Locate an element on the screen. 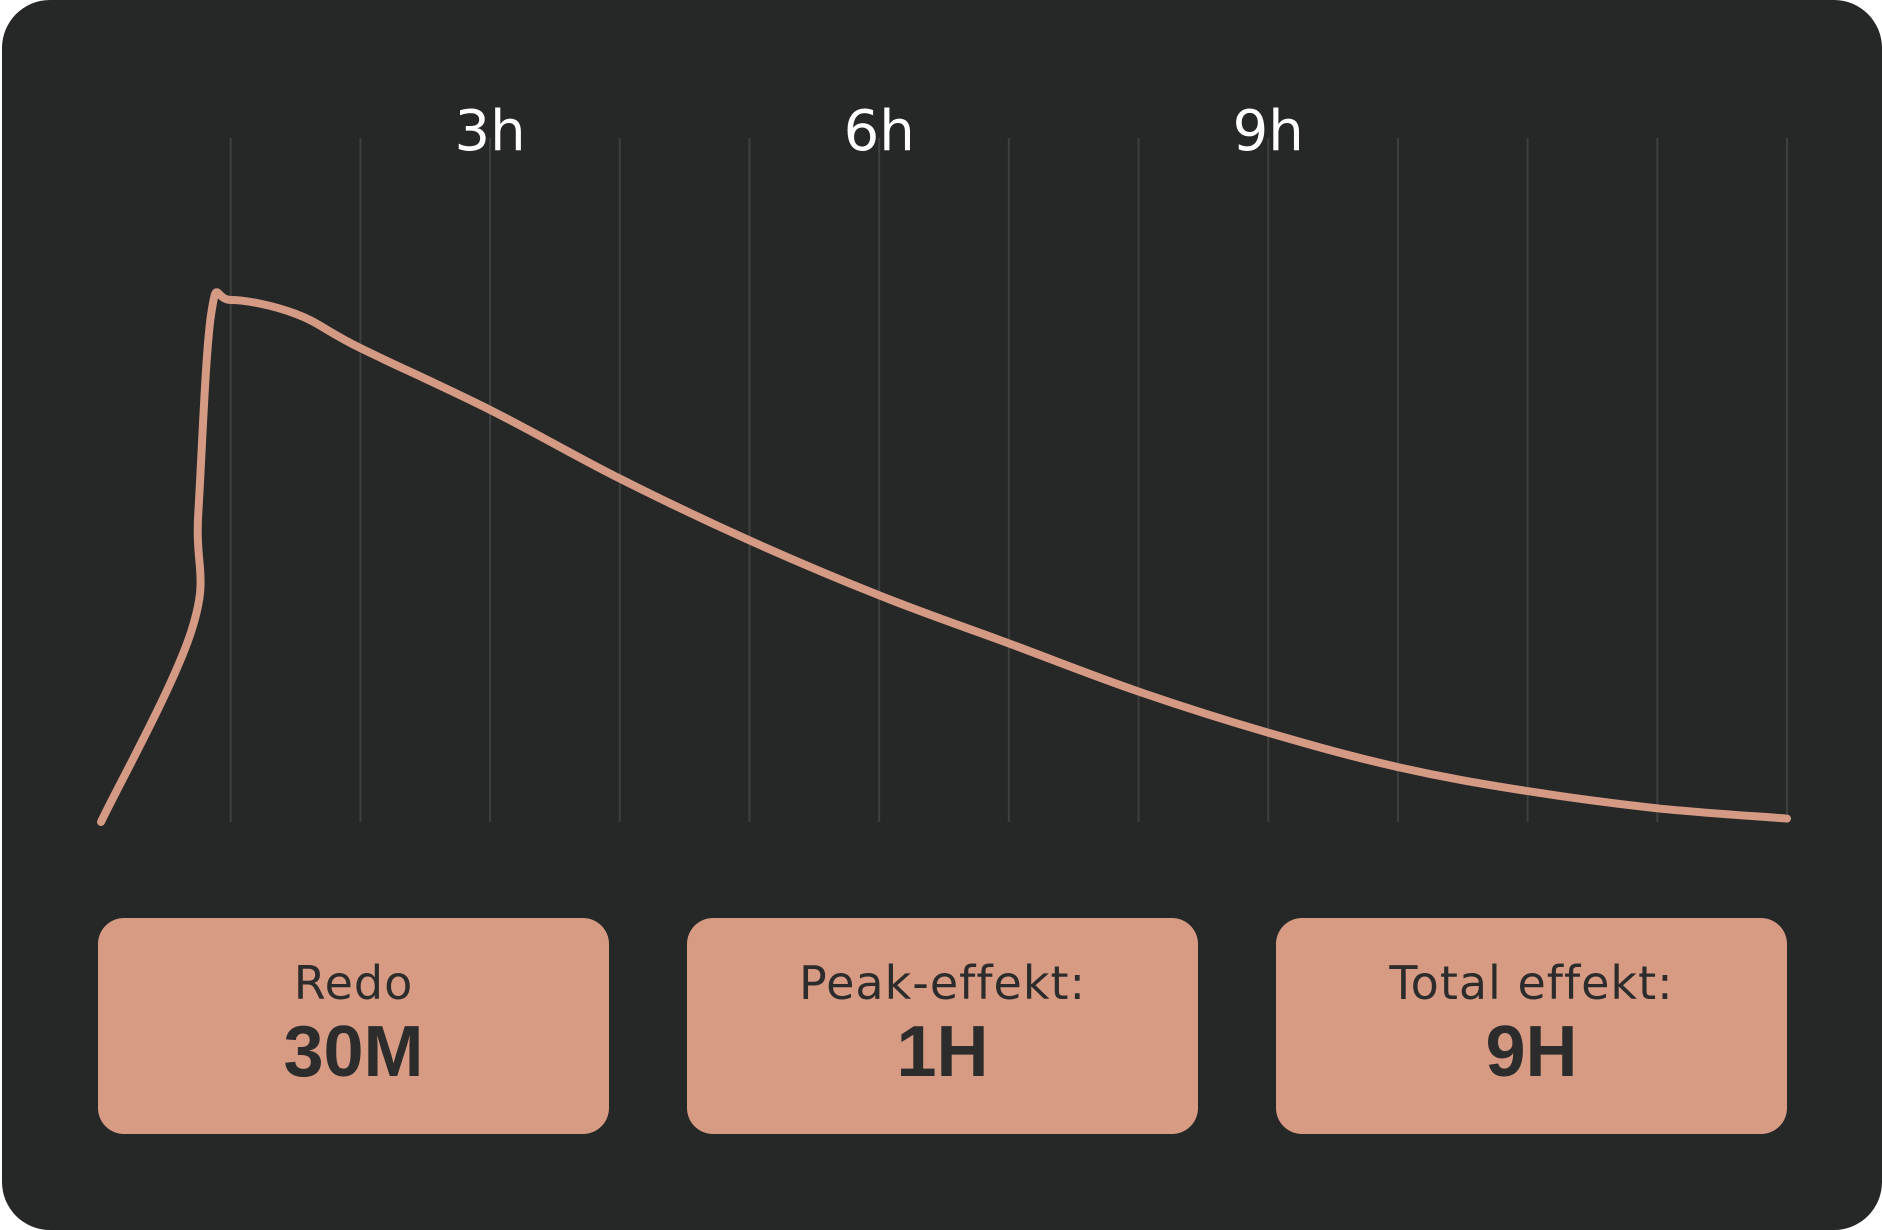 This screenshot has height=1230, width=1882. onset-stat-label: Redo is located at coordinates (353, 983).